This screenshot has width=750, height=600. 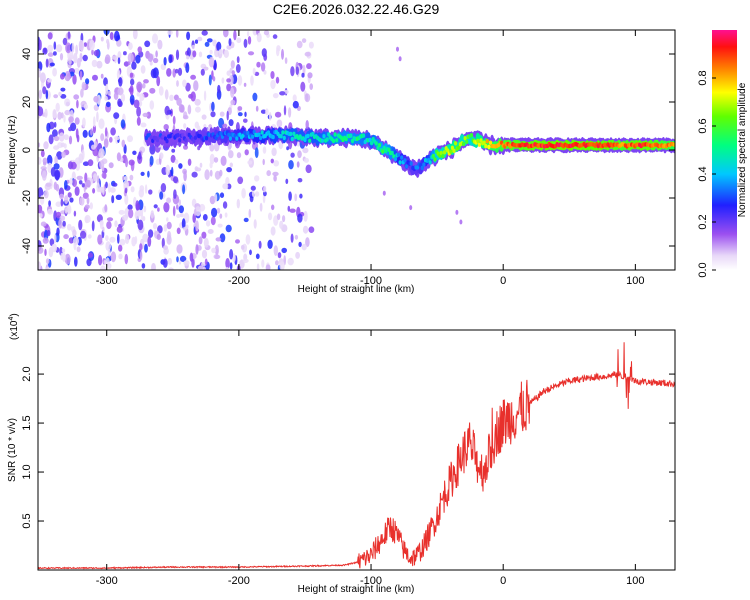 What do you see at coordinates (27, 520) in the screenshot?
I see `y-tick-label: 0.5` at bounding box center [27, 520].